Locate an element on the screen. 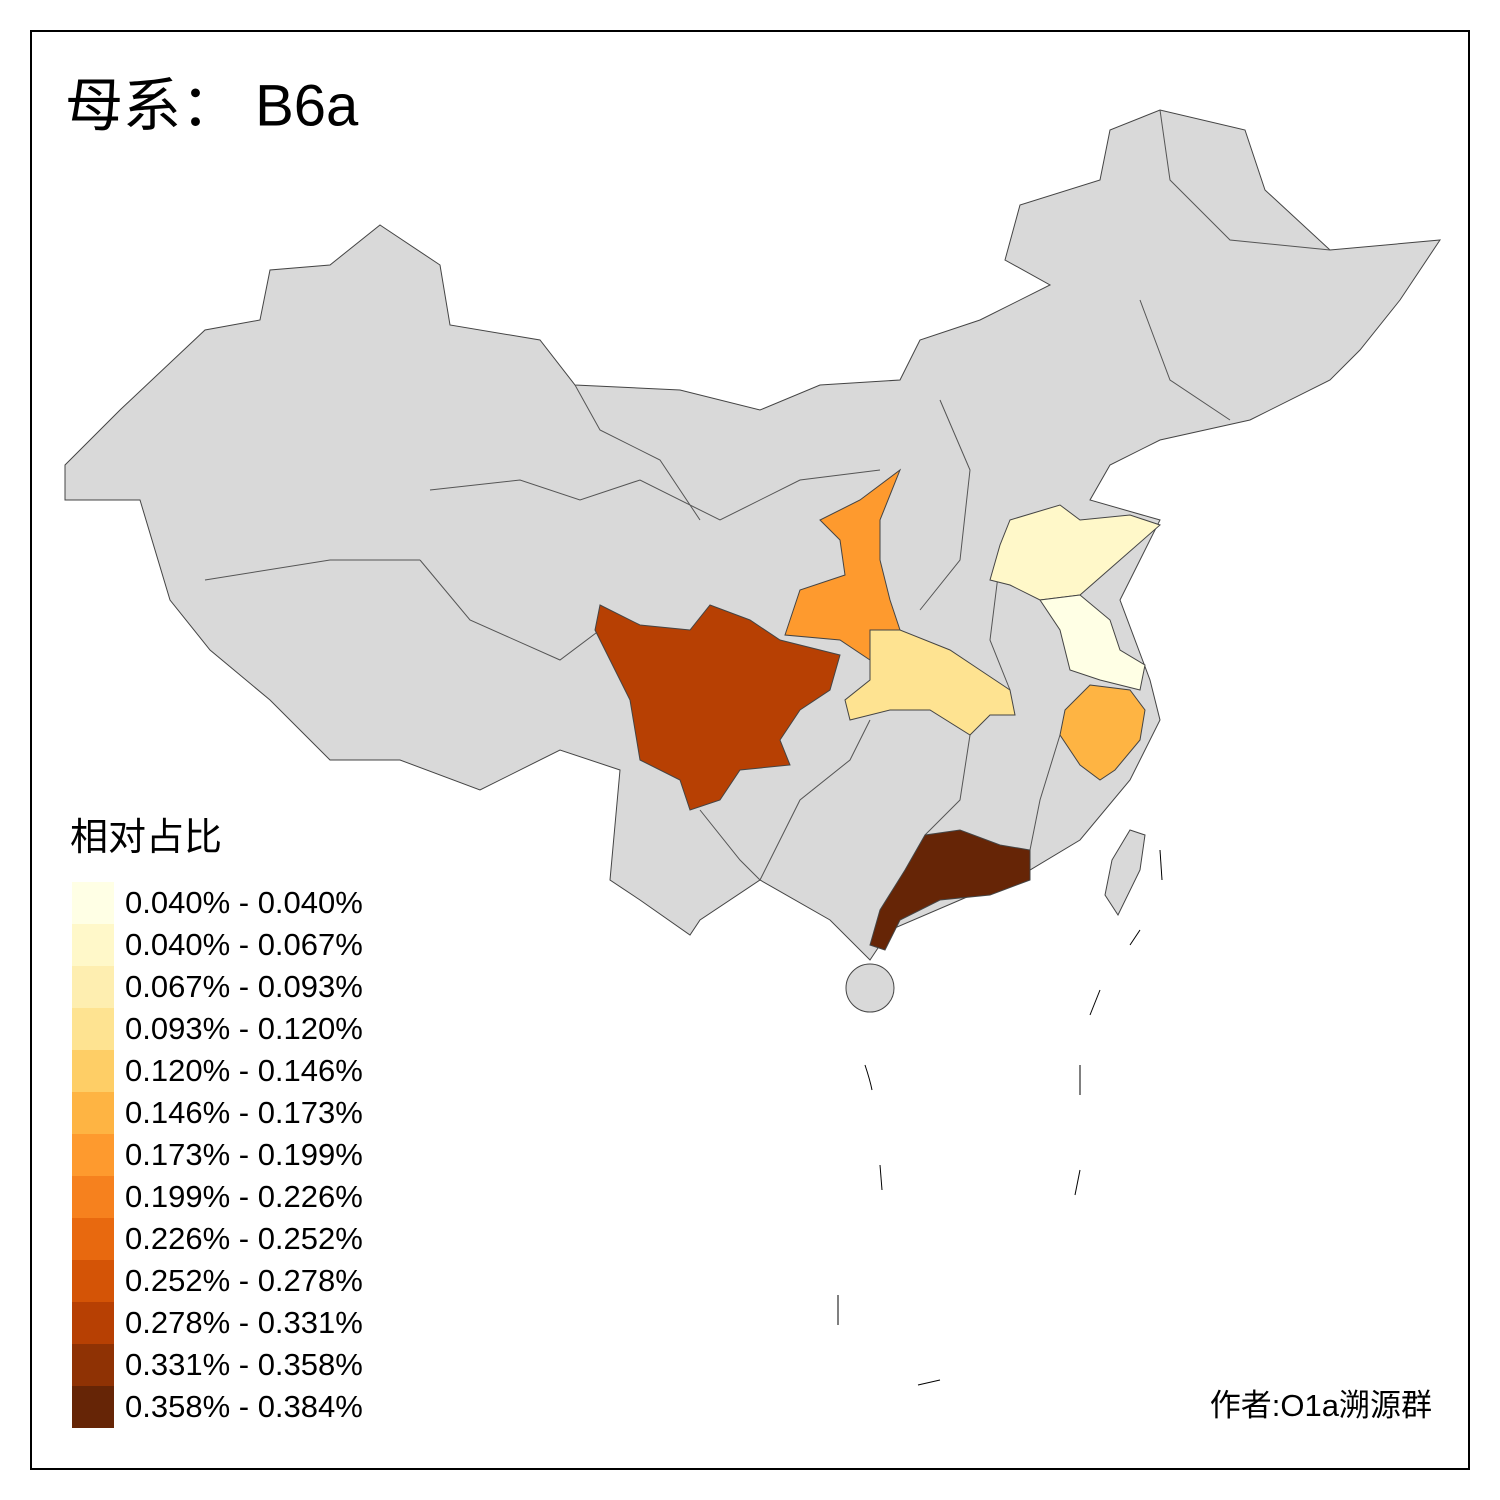 The height and width of the screenshot is (1500, 1500). legend-label: 0.120% - 0.146% is located at coordinates (244, 1070).